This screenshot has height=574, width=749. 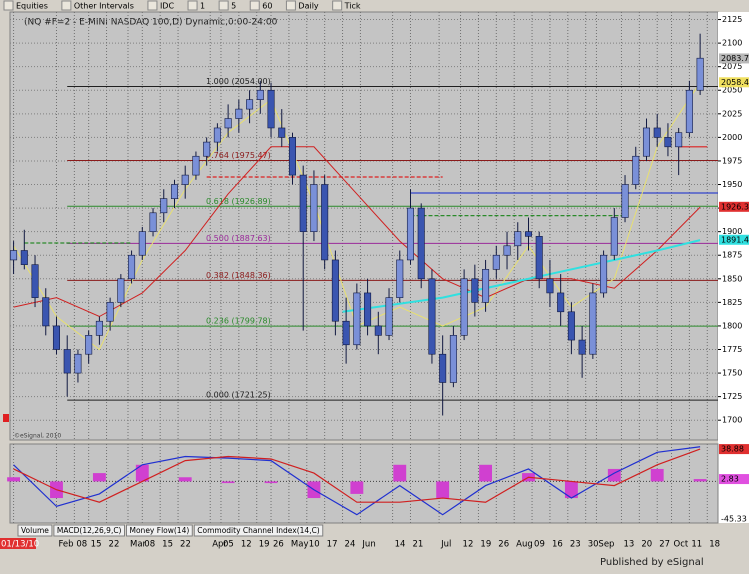 What do you see at coordinates (238, 238) in the screenshot?
I see `fib-label: 0.500 (1887.63)` at bounding box center [238, 238].